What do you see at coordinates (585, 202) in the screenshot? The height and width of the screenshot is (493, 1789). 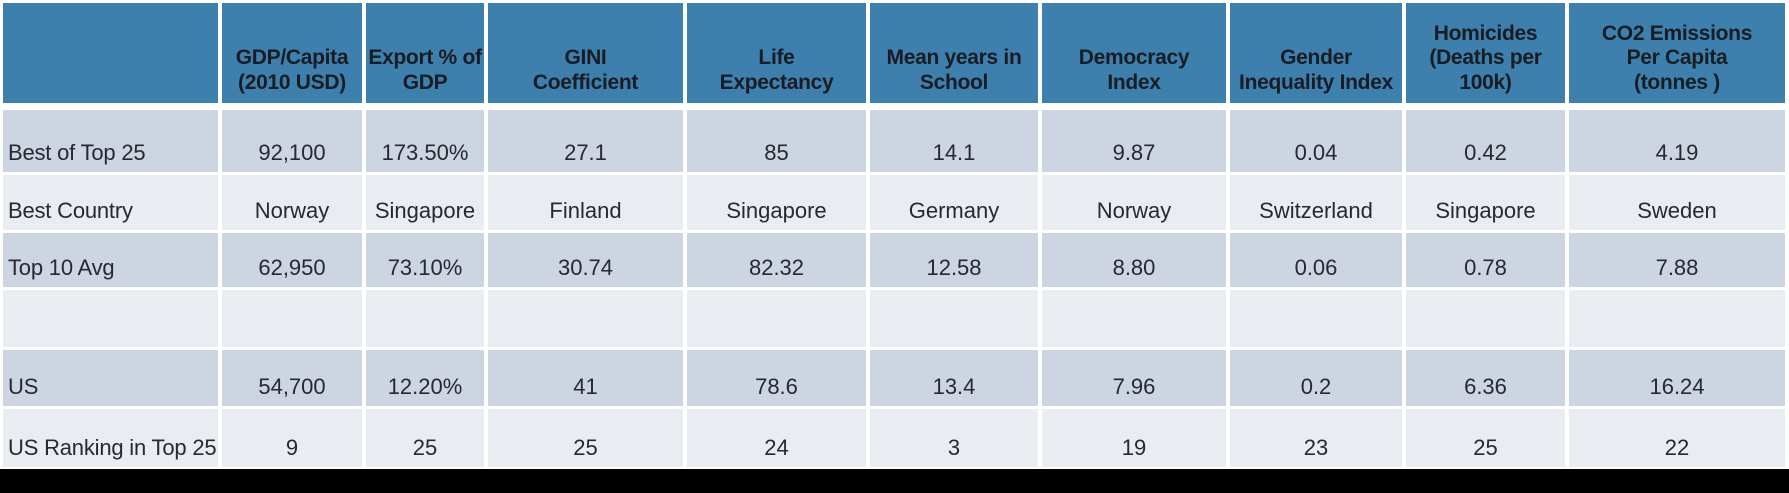 I see `table-cell: Finland` at bounding box center [585, 202].